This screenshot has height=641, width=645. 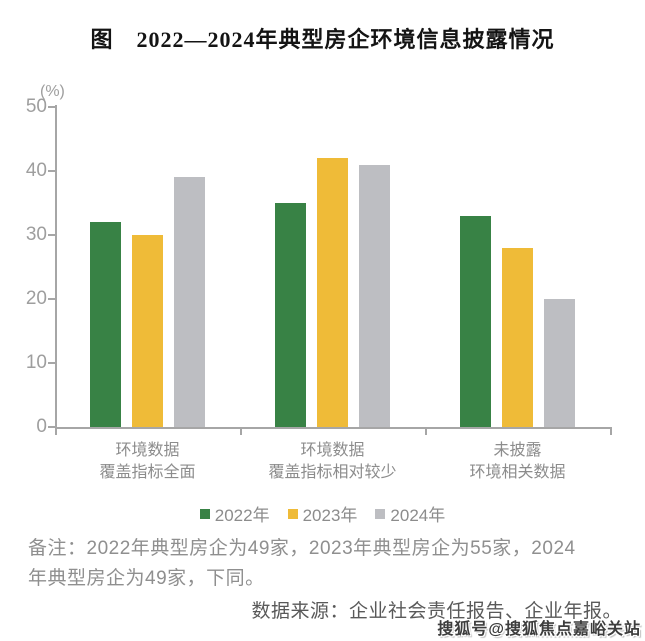 What do you see at coordinates (147, 331) in the screenshot?
I see `bar-2023年-group1` at bounding box center [147, 331].